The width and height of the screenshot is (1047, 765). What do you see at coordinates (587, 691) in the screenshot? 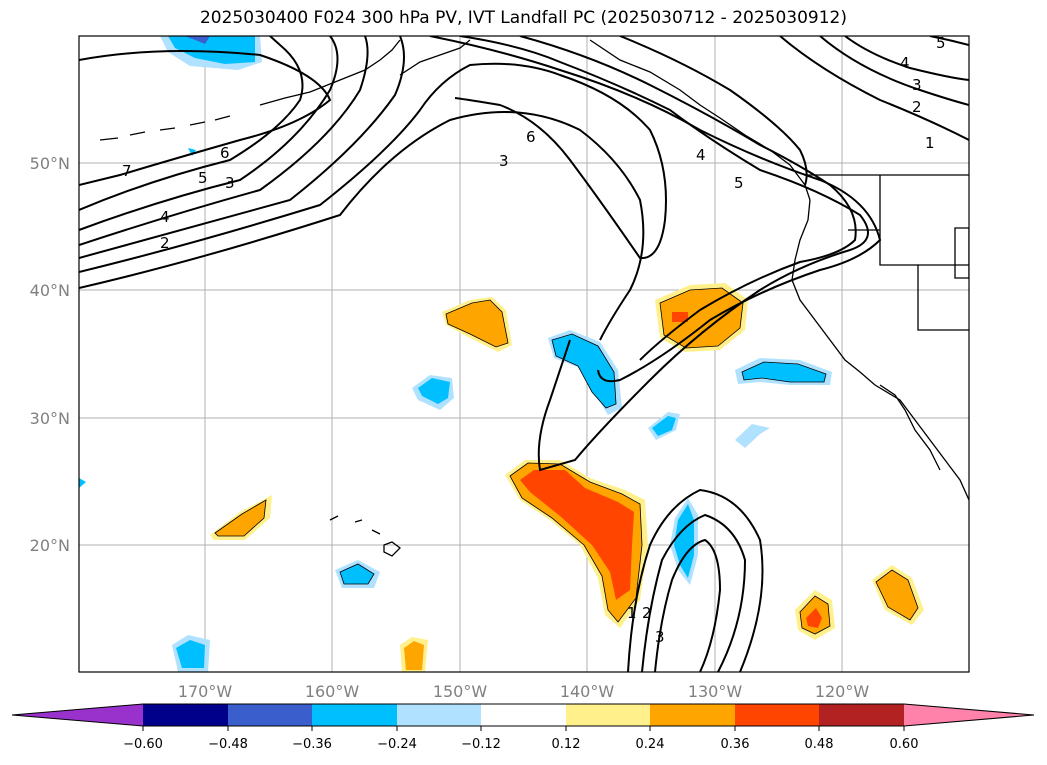
I see `lon-label-140w: 140°W` at bounding box center [587, 691].